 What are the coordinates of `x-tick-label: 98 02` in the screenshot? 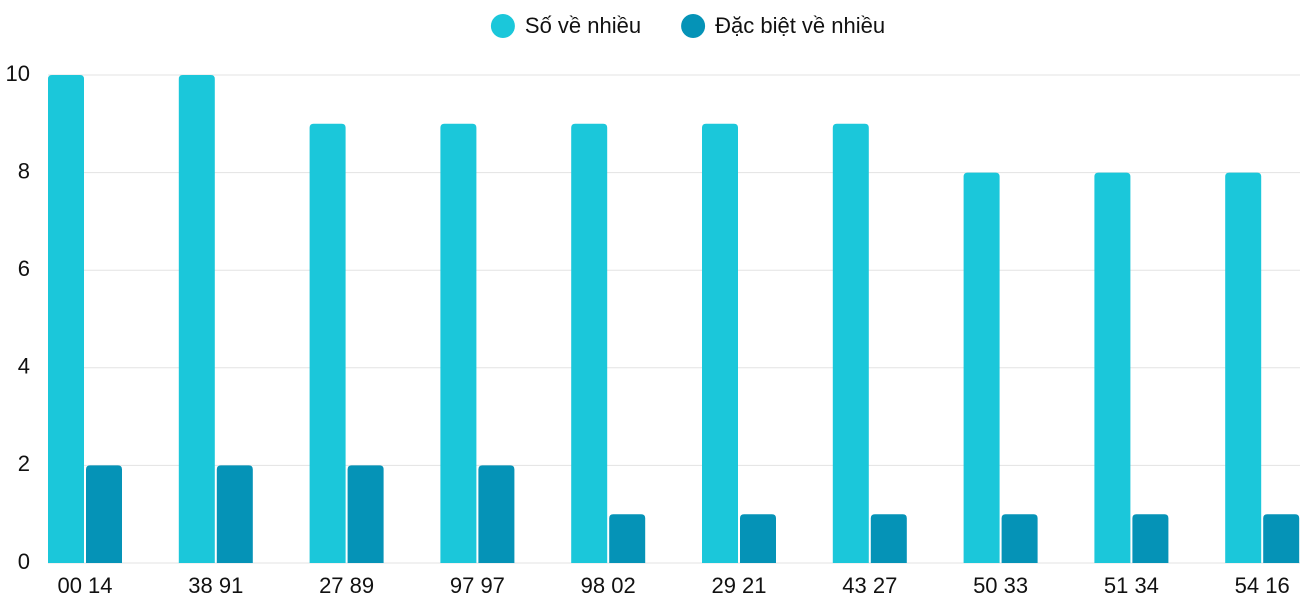 It's located at (608, 585).